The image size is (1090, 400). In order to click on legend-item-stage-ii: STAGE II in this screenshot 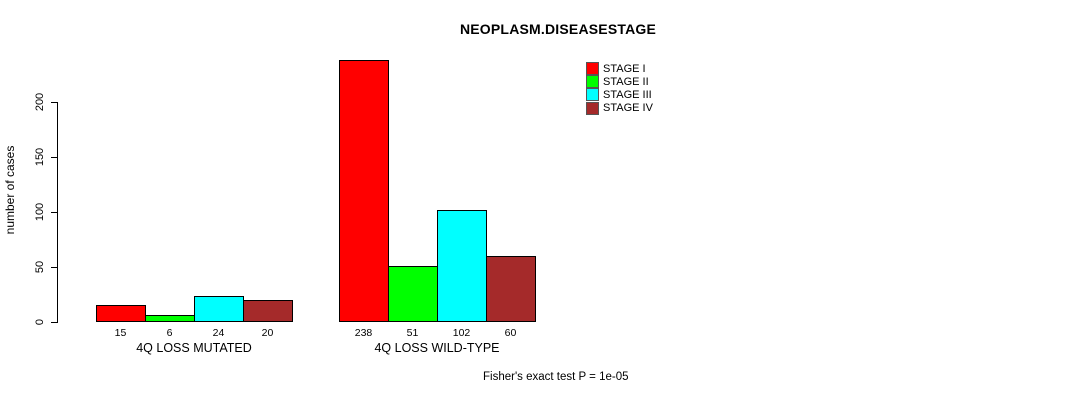, I will do `click(619, 82)`.